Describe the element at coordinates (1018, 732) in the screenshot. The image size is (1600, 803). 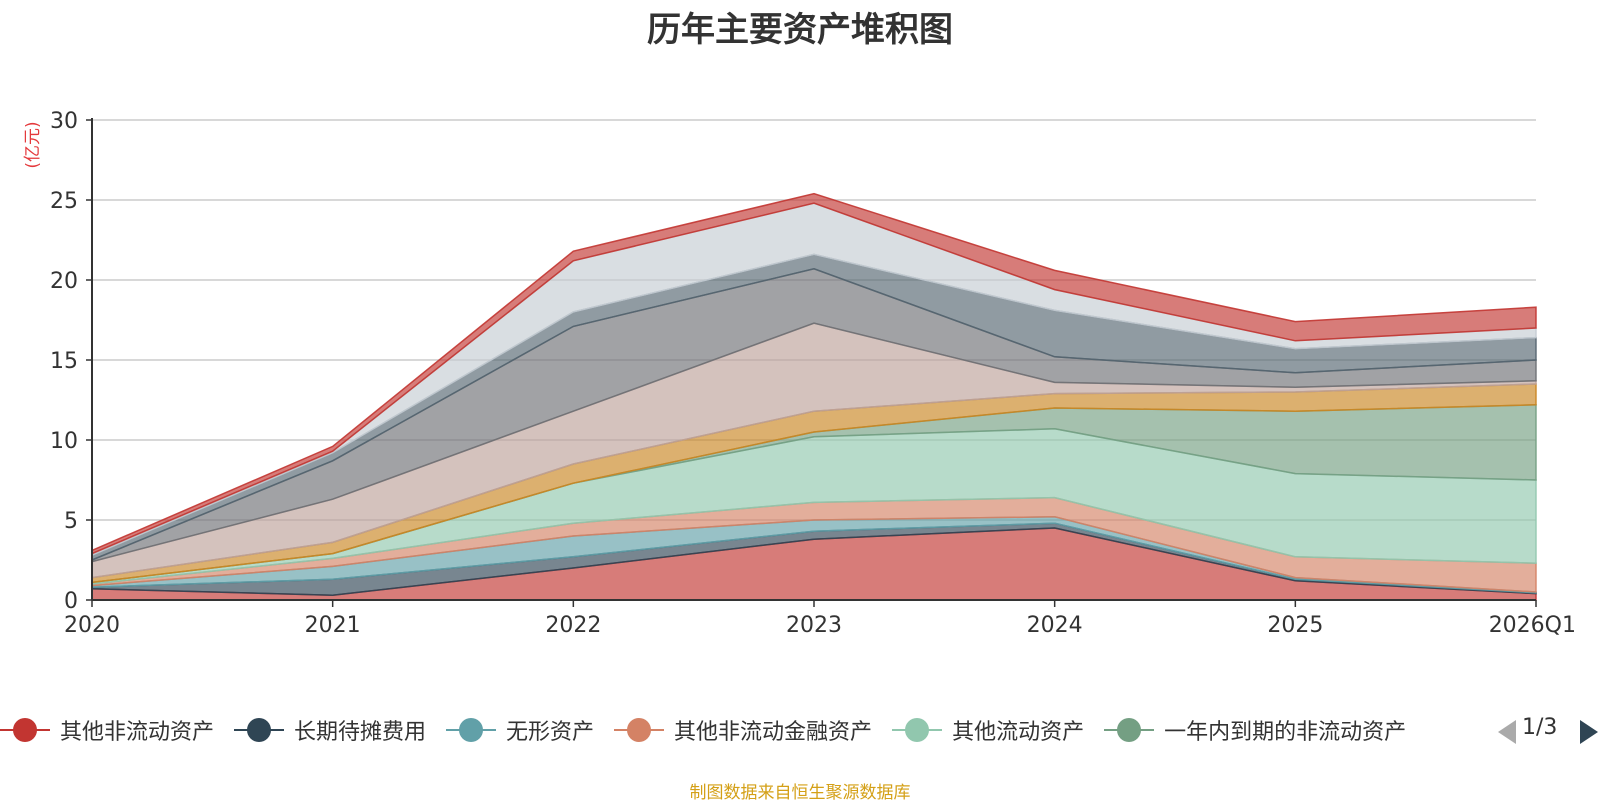
I see `legend-label: 其他流动资产` at that location.